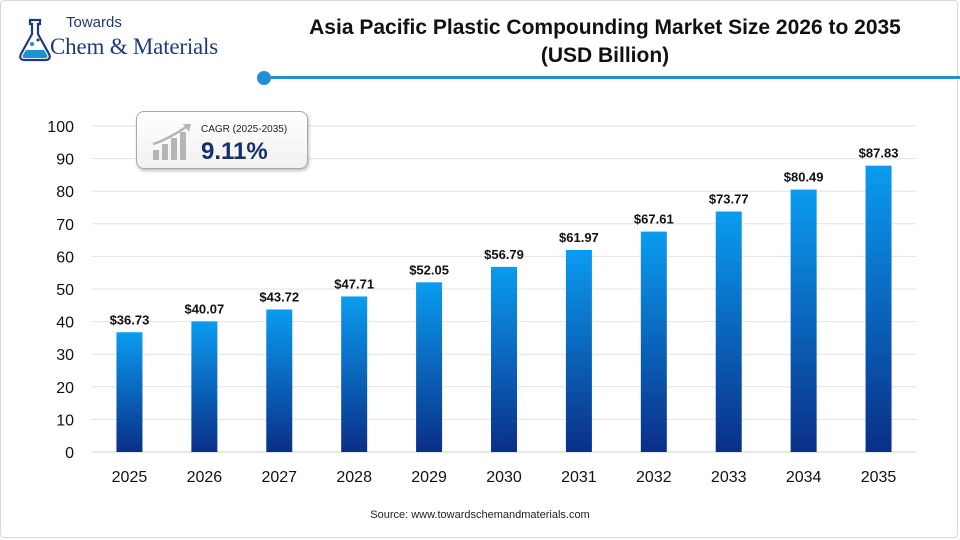 The height and width of the screenshot is (540, 960). Describe the element at coordinates (65, 192) in the screenshot. I see `y-tick-label: 80` at that location.